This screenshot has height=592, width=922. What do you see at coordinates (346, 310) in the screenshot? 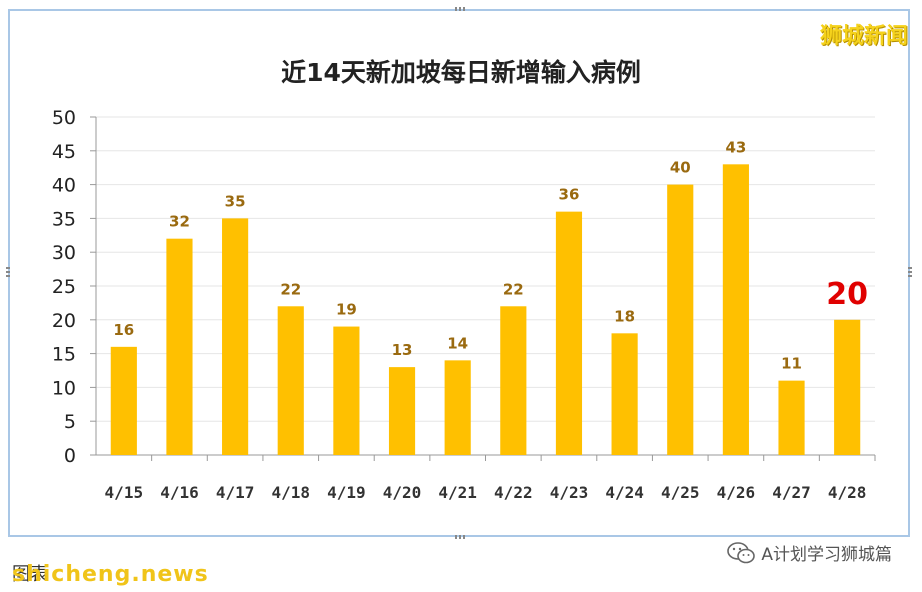
I see `data-label: 19` at bounding box center [346, 310].